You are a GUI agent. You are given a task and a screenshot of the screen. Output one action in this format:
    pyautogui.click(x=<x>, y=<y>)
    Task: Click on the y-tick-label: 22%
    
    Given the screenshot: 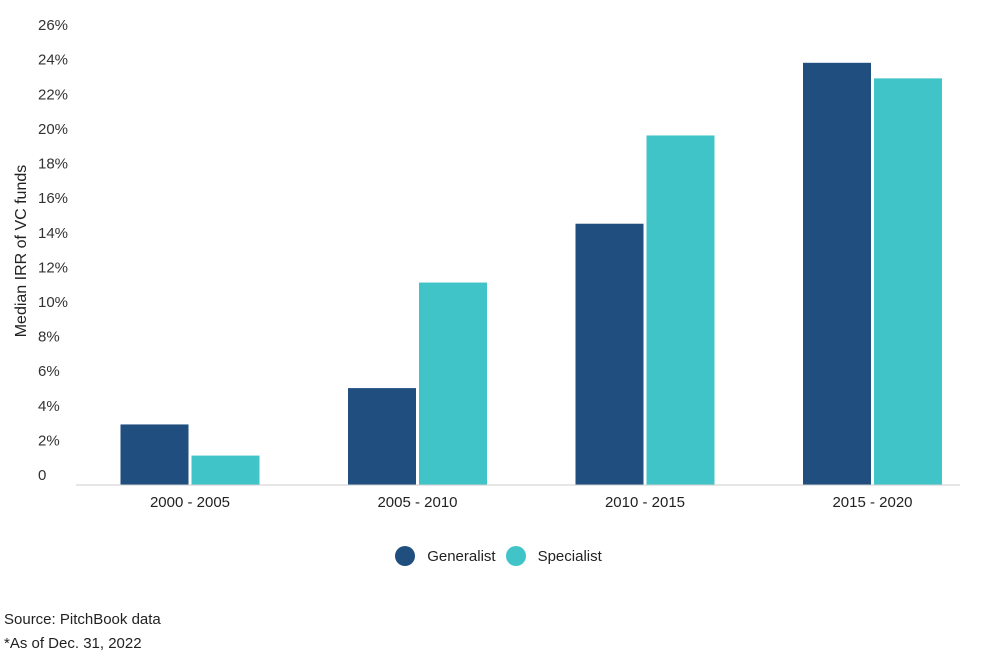 What is the action you would take?
    pyautogui.click(x=53, y=94)
    